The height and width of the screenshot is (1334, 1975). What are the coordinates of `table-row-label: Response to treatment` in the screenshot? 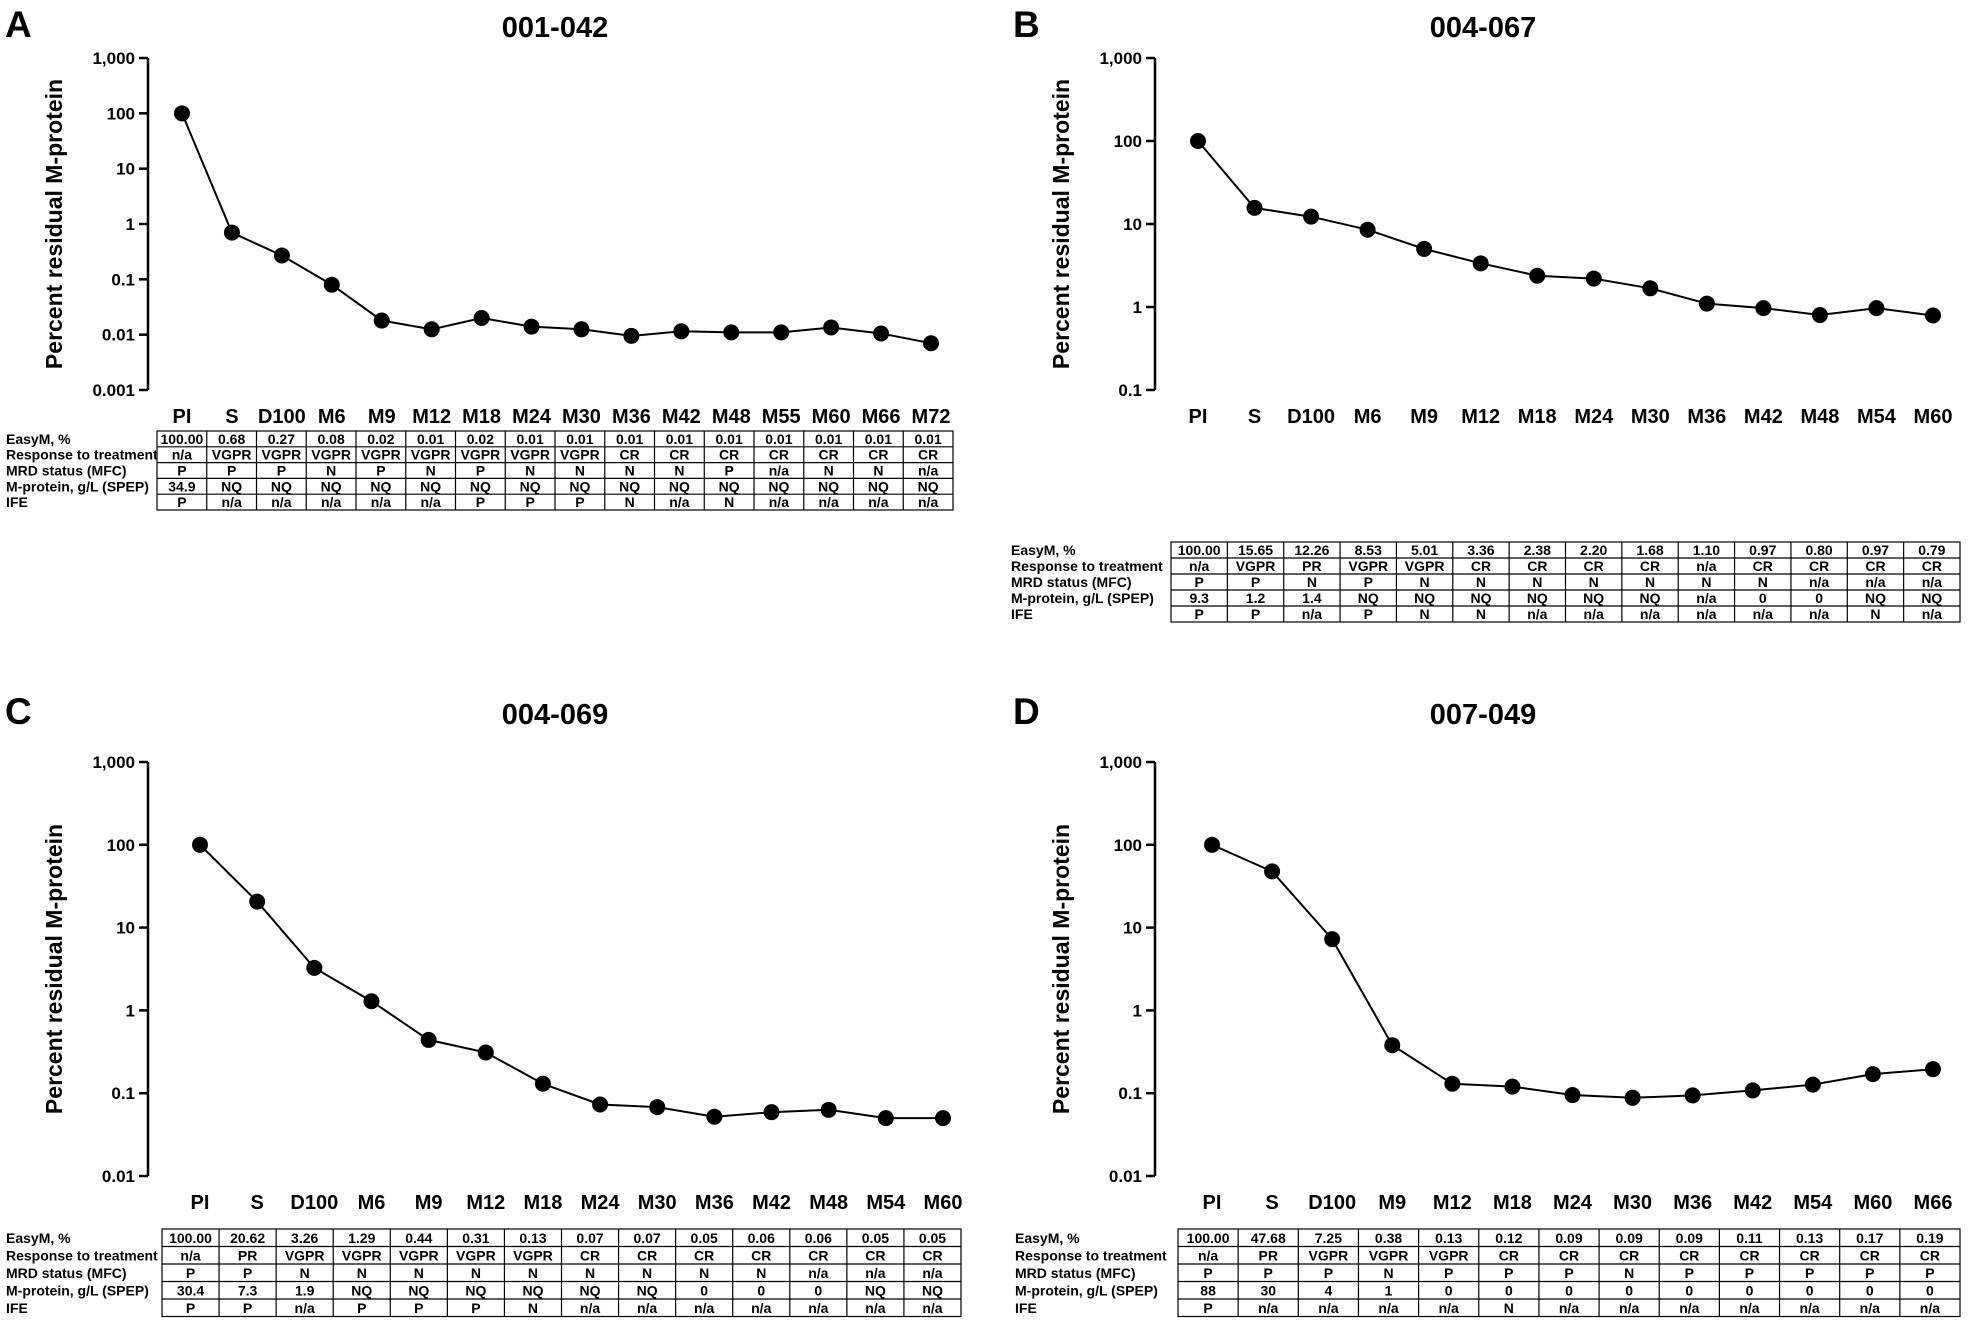 It's located at (1087, 566).